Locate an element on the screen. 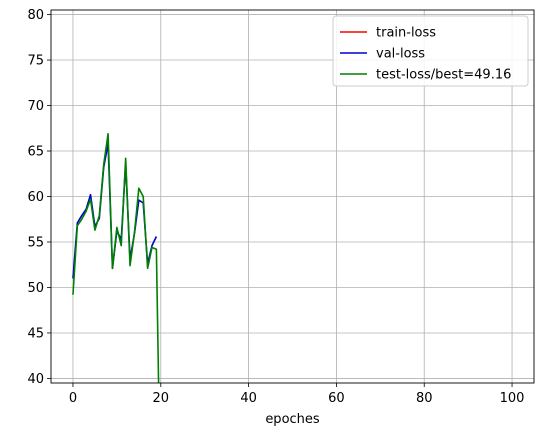 This screenshot has height=435, width=543. y-tick-label: 45 is located at coordinates (35, 333).